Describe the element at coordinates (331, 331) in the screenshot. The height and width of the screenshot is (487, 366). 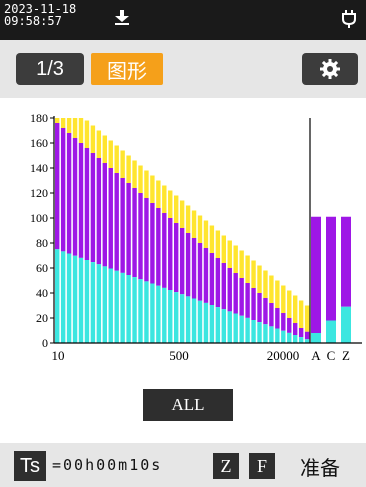
I see `weighted-bar-c-cyan` at that location.